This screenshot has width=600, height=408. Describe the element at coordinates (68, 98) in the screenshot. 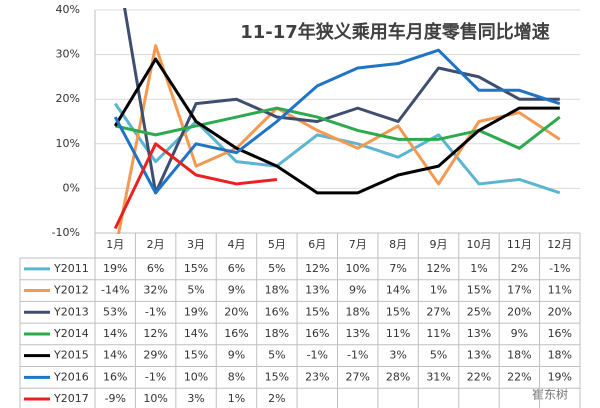

I see `y-tick-label: 20%` at that location.